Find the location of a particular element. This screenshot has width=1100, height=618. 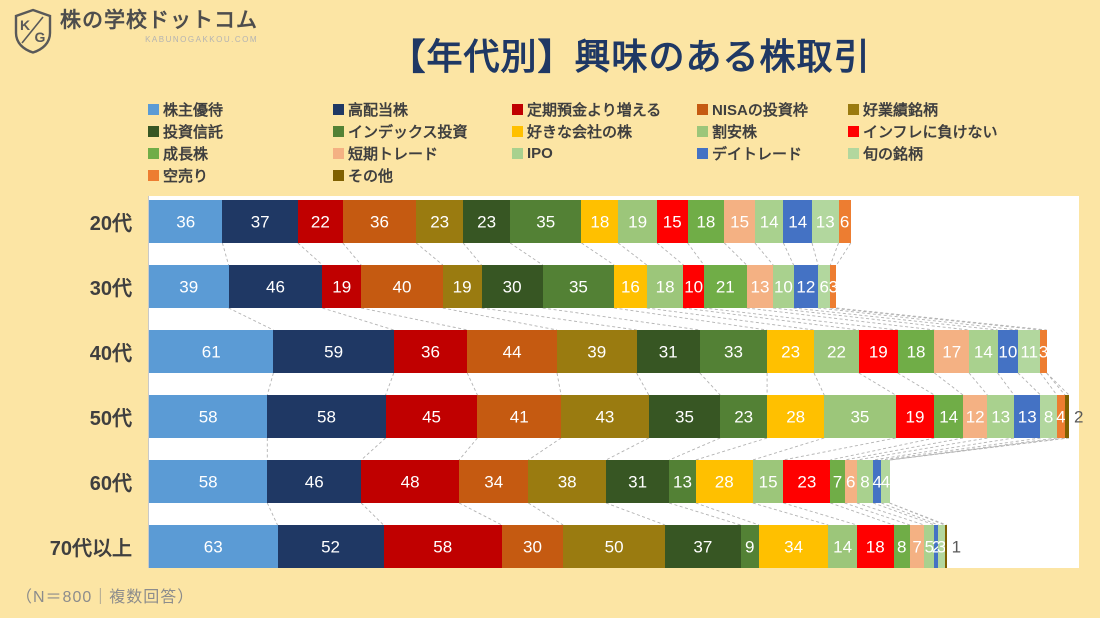

bar-value-label: 59 is located at coordinates (334, 351).